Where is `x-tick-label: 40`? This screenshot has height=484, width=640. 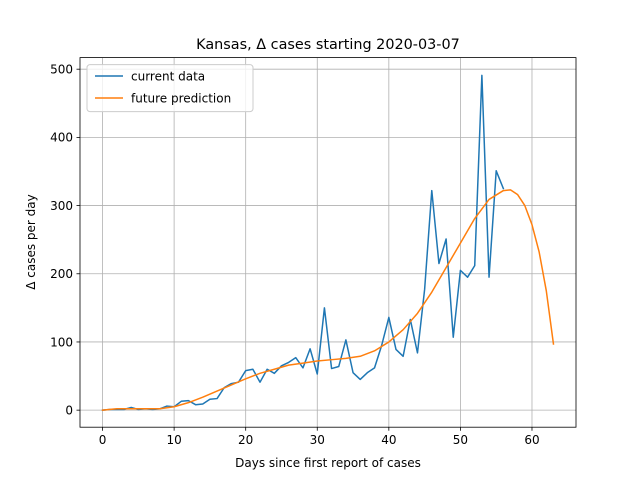 x-tick-label: 40 is located at coordinates (388, 440).